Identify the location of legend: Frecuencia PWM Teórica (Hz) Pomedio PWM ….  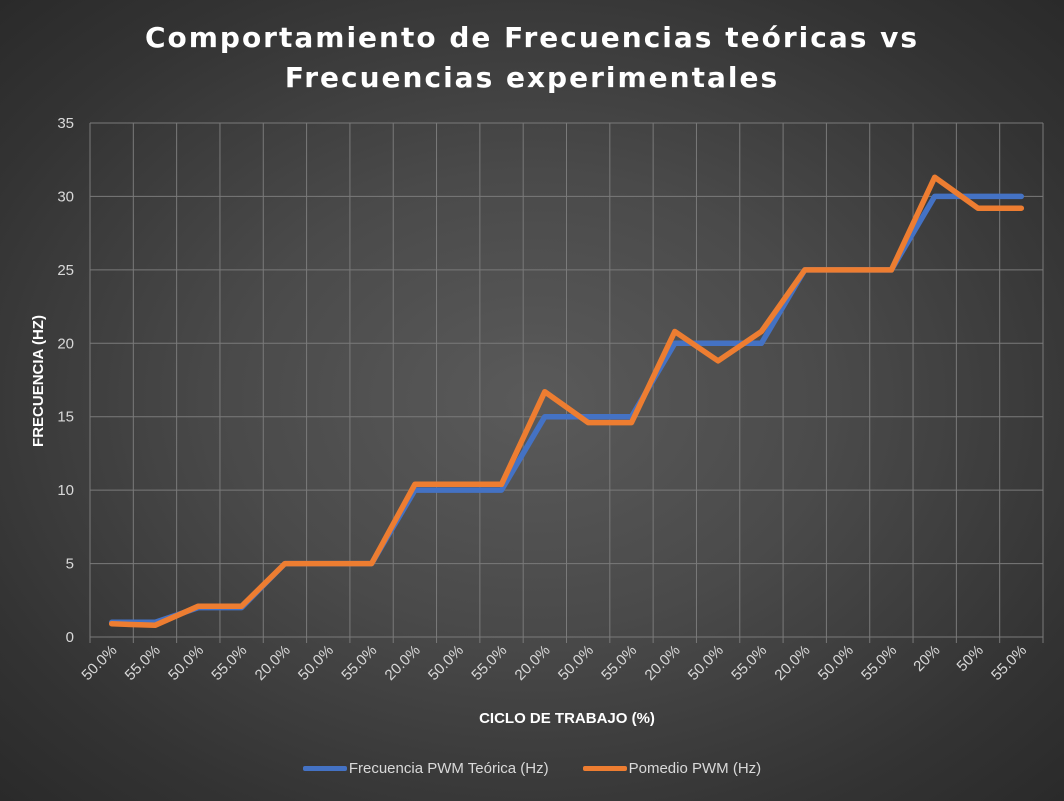
(532, 768).